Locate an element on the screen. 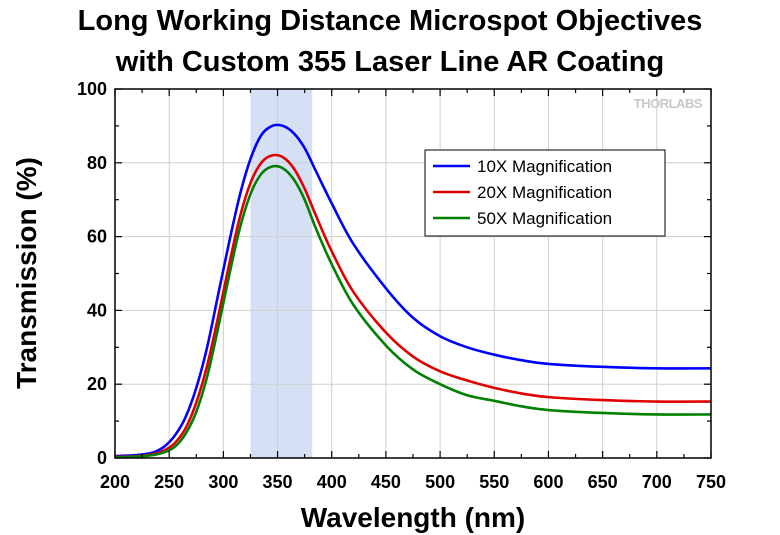  legend-label: 20X Magnification is located at coordinates (544, 192).